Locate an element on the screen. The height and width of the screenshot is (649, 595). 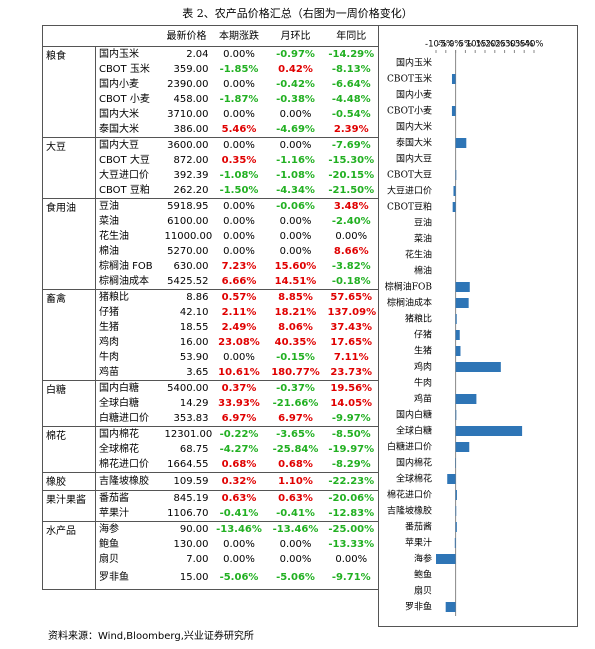
cell: 137.09% is located at coordinates (352, 312).